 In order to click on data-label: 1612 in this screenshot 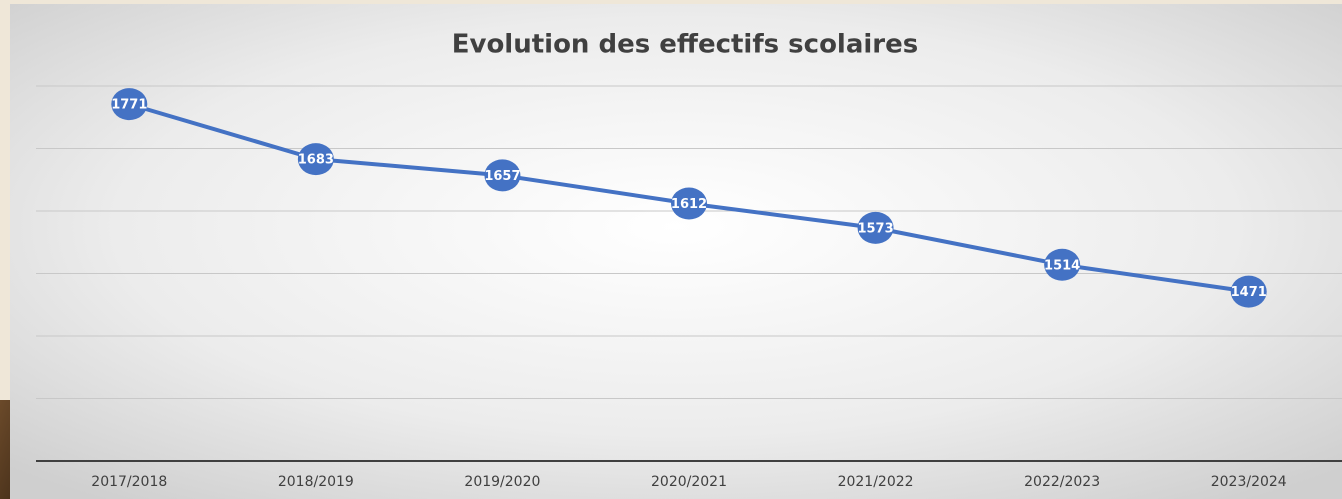, I will do `click(689, 204)`.